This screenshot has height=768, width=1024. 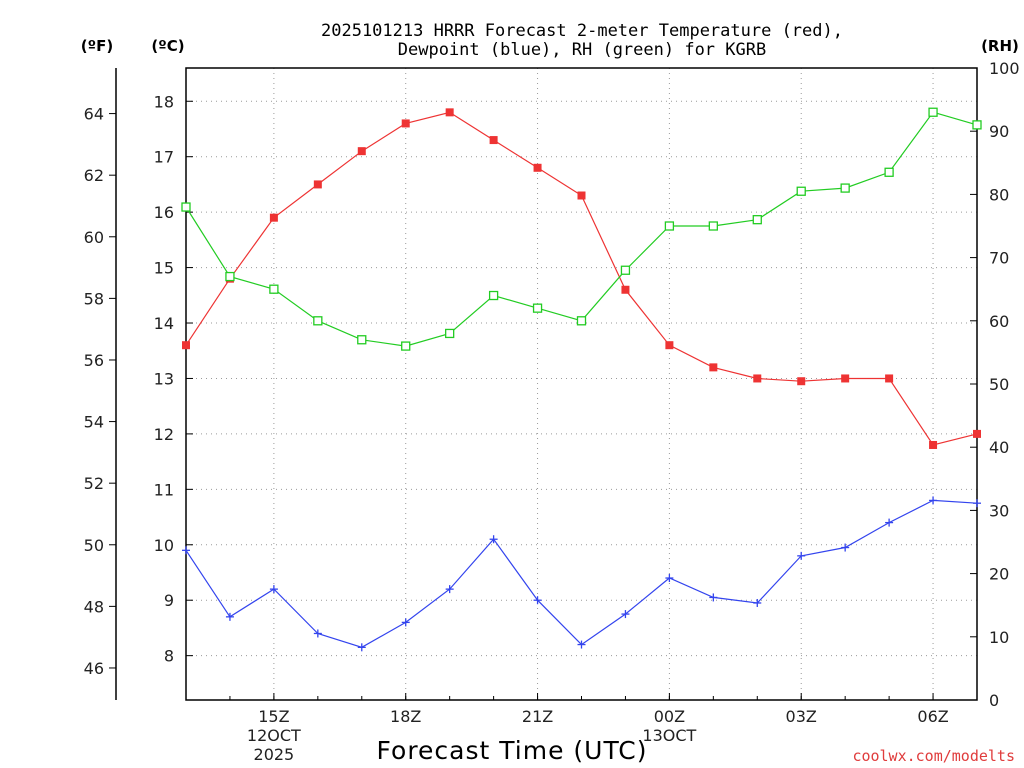 What do you see at coordinates (94, 668) in the screenshot?
I see `fahrenheit-tick-label-46: 46` at bounding box center [94, 668].